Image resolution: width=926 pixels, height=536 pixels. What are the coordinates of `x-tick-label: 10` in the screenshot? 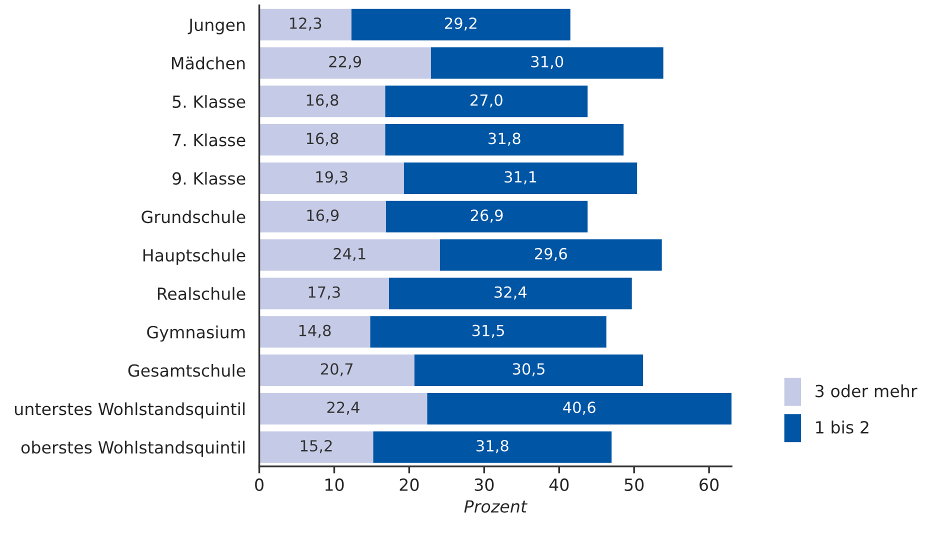 It's located at (334, 485).